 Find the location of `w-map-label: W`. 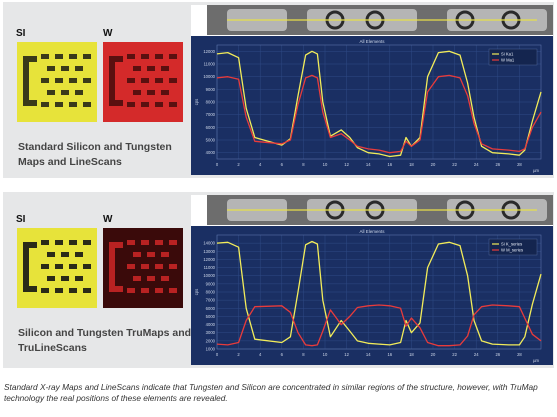

w-map-label: W is located at coordinates (108, 33).